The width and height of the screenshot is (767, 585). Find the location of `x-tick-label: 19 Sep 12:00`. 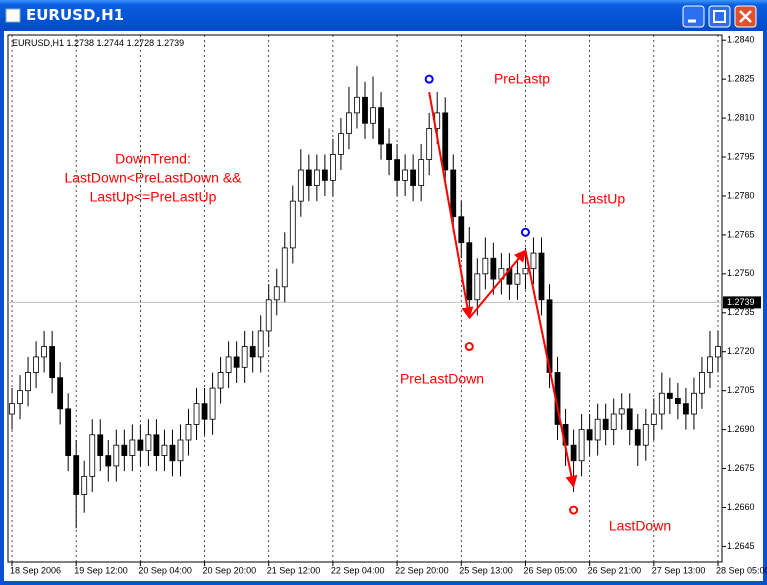

x-tick-label: 19 Sep 12:00 is located at coordinates (101, 570).